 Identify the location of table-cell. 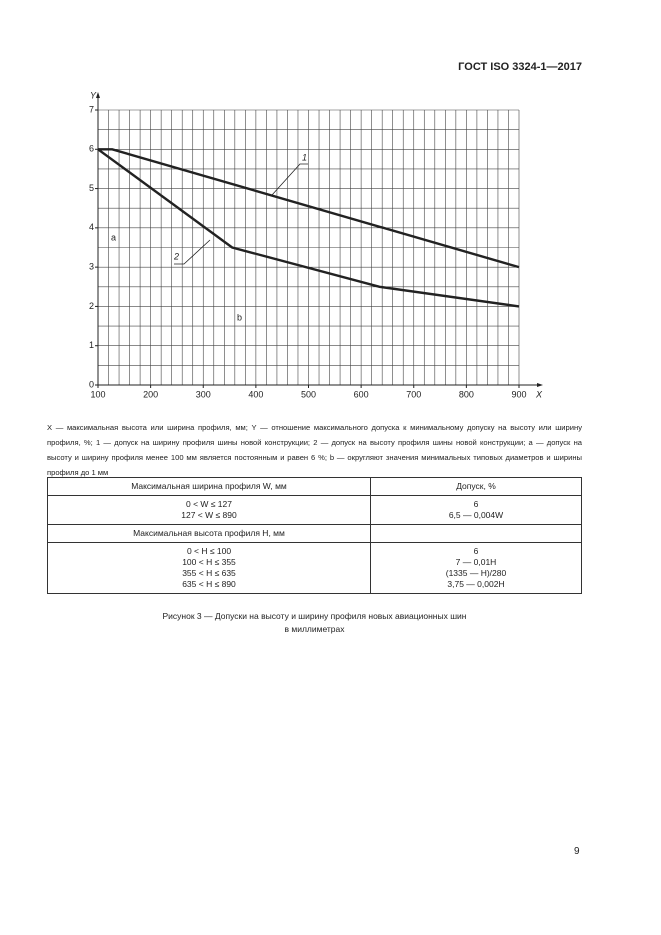
(476, 533).